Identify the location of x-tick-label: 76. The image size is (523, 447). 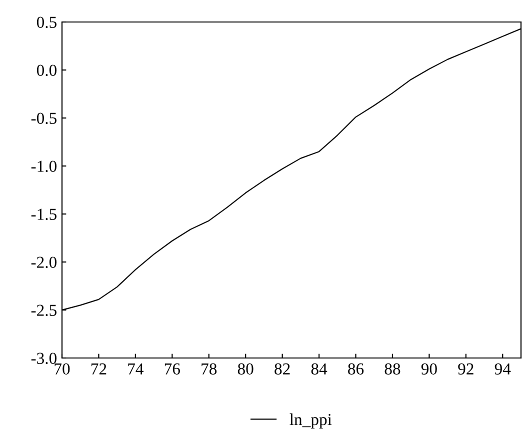
(172, 369).